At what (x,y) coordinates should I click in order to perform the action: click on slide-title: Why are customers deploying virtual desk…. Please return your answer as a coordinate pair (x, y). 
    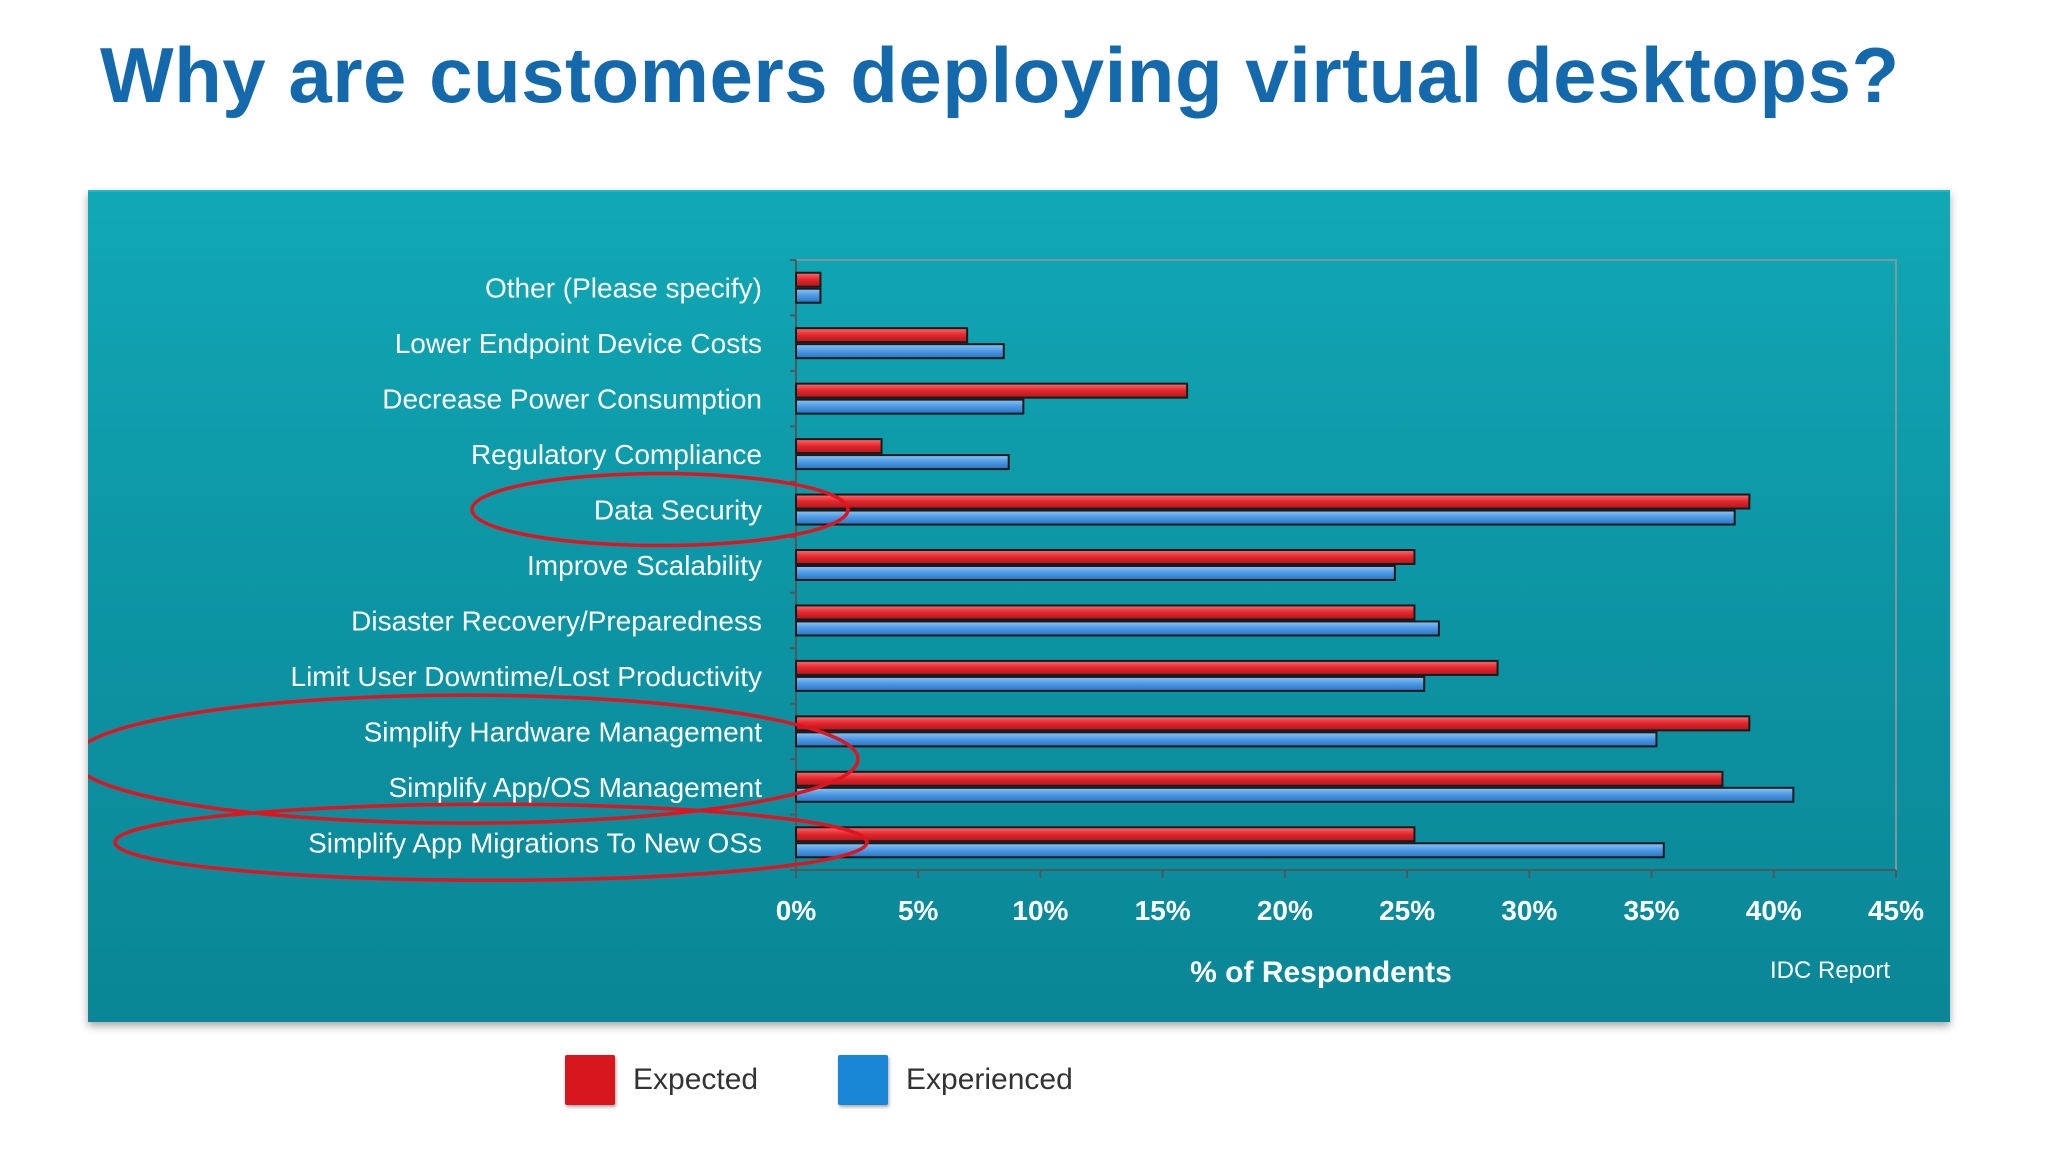
    Looking at the image, I should click on (1000, 75).